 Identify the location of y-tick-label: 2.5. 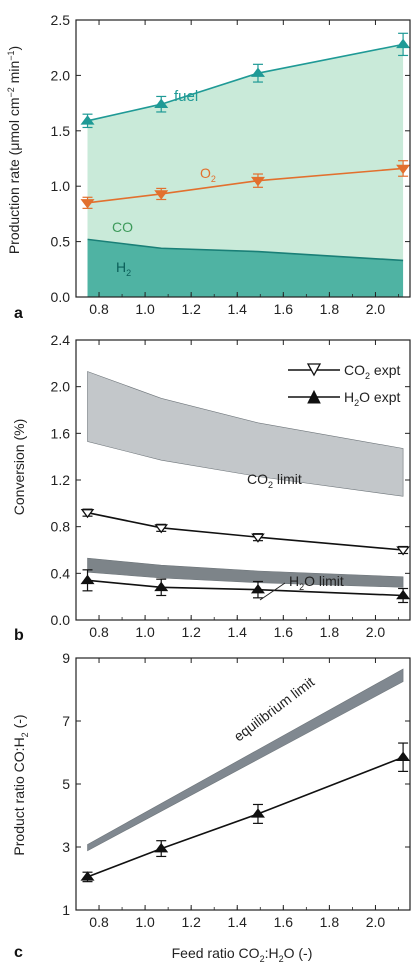
(61, 20).